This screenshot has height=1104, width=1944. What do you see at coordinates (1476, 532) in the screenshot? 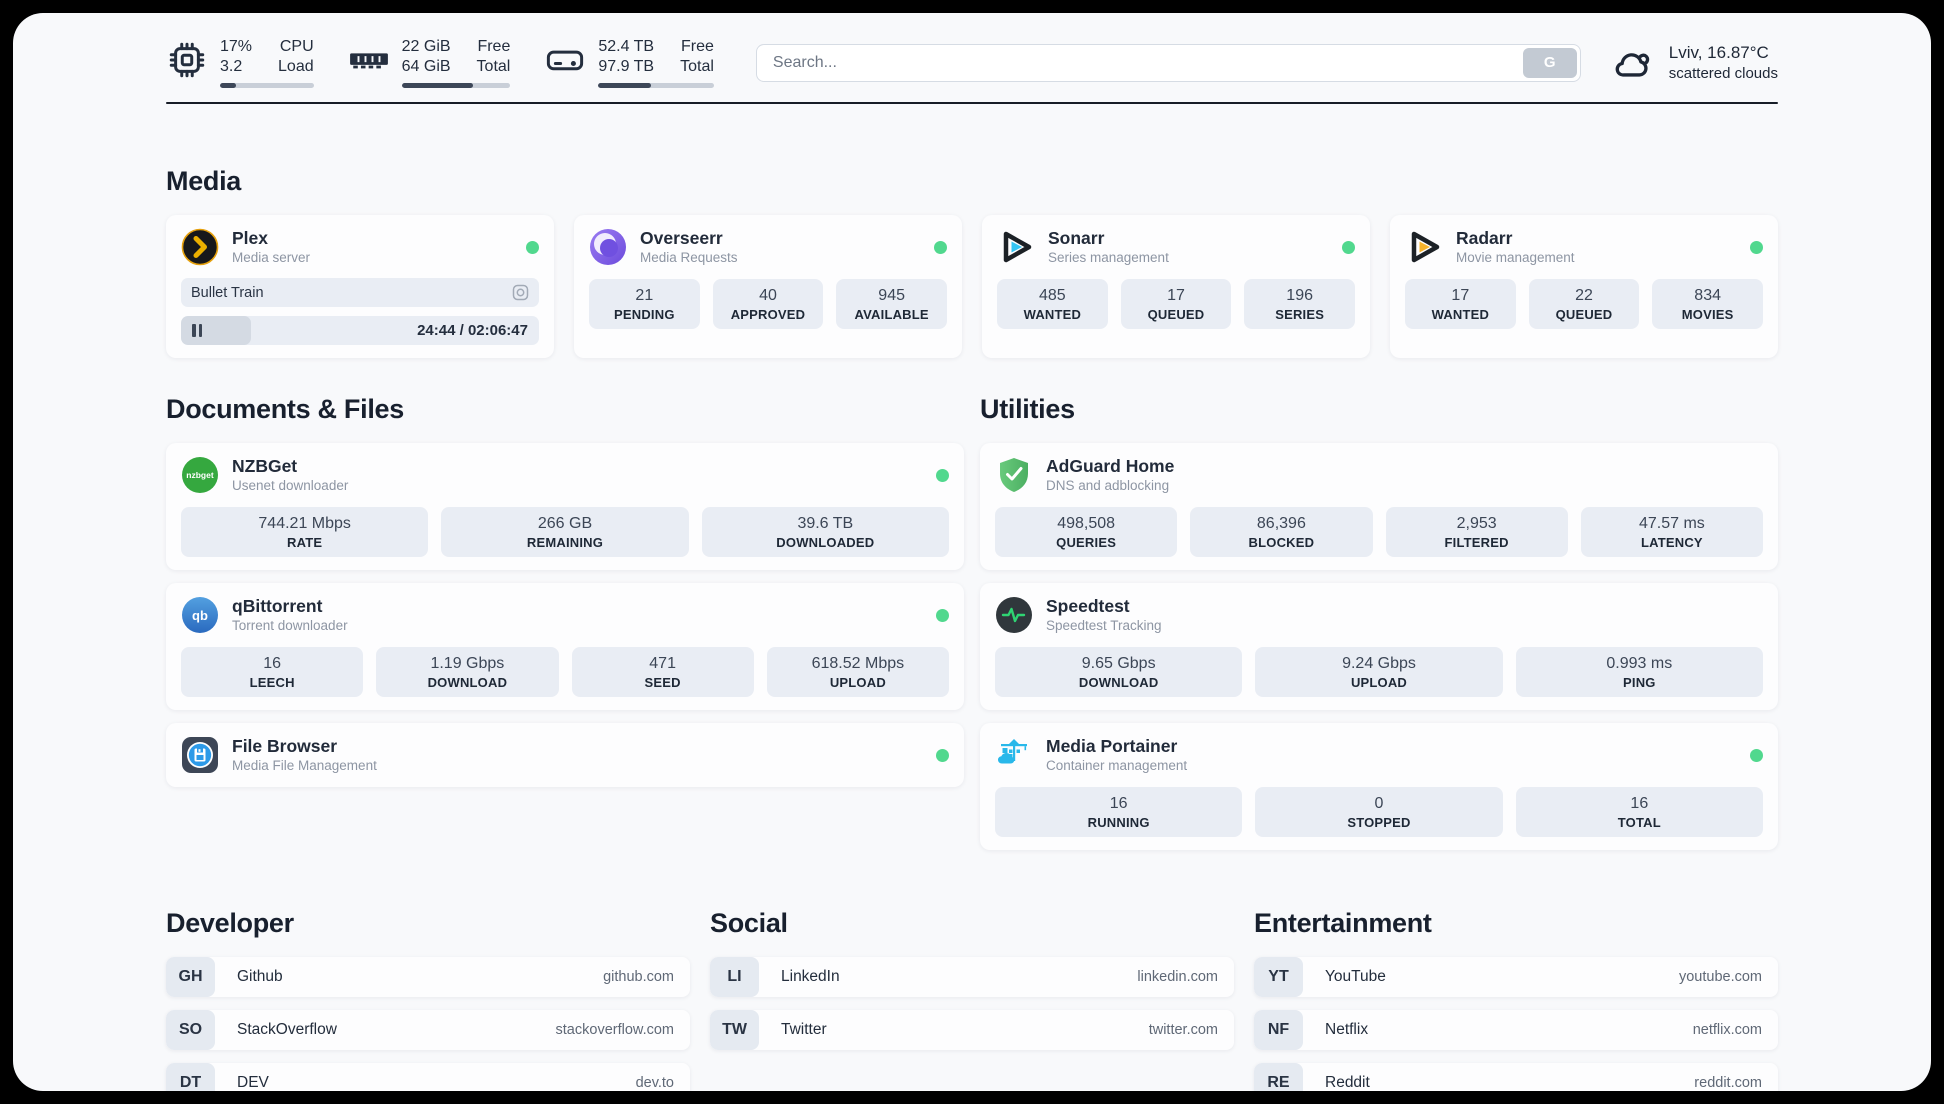
I see `stat-filtered: 2,953 FILTERED` at bounding box center [1476, 532].